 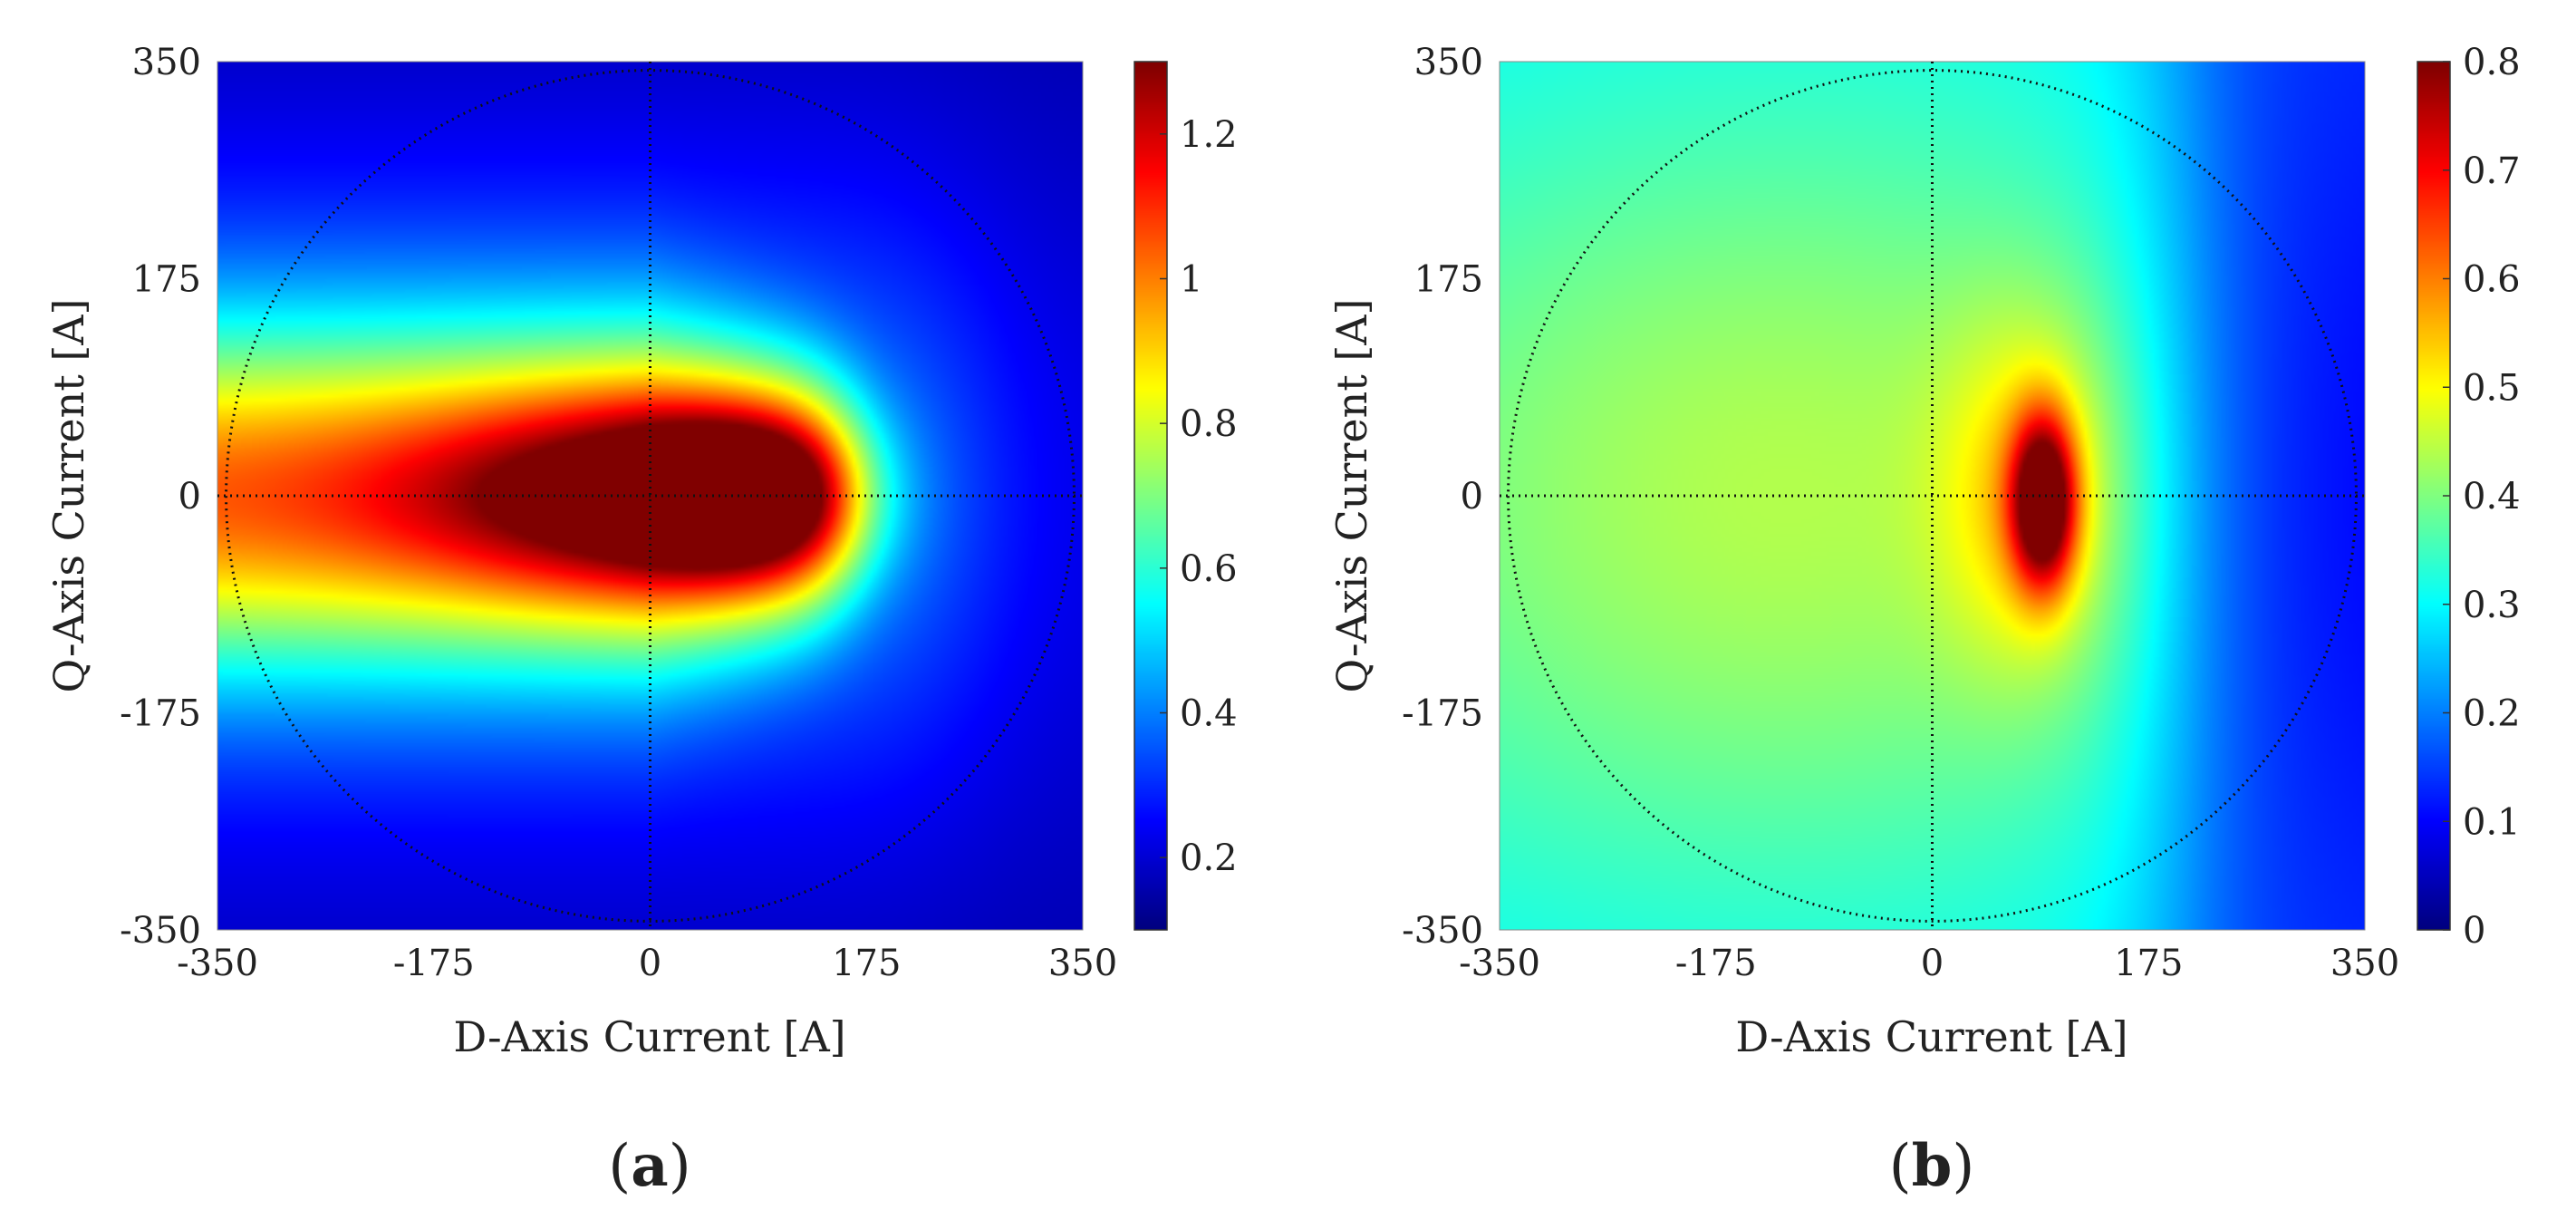 I want to click on colorbar-ticks-b: 0 0.1 0.2 0.3 0.4 0.5 0.6 0.7 0.8, so click(x=2482, y=497).